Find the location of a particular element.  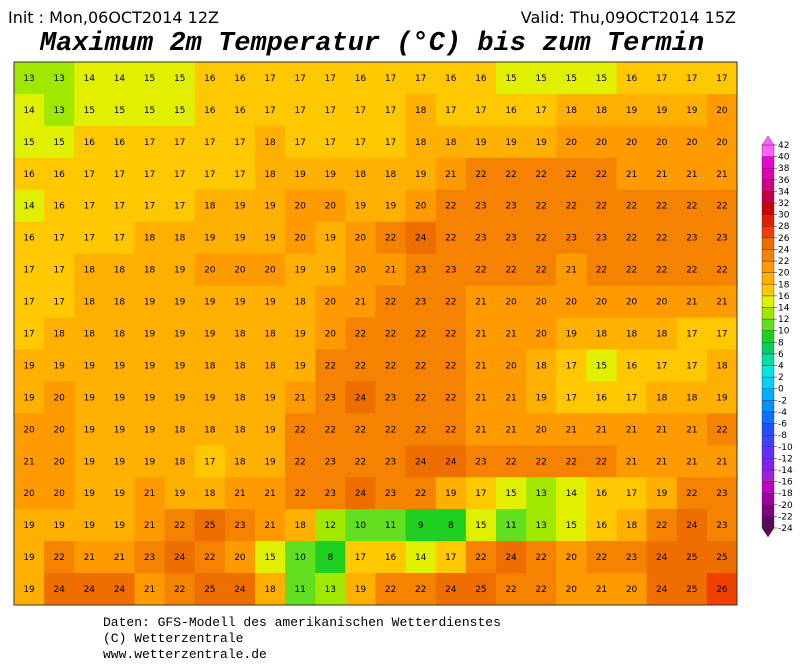

temperature-label: 23 is located at coordinates (721, 239).